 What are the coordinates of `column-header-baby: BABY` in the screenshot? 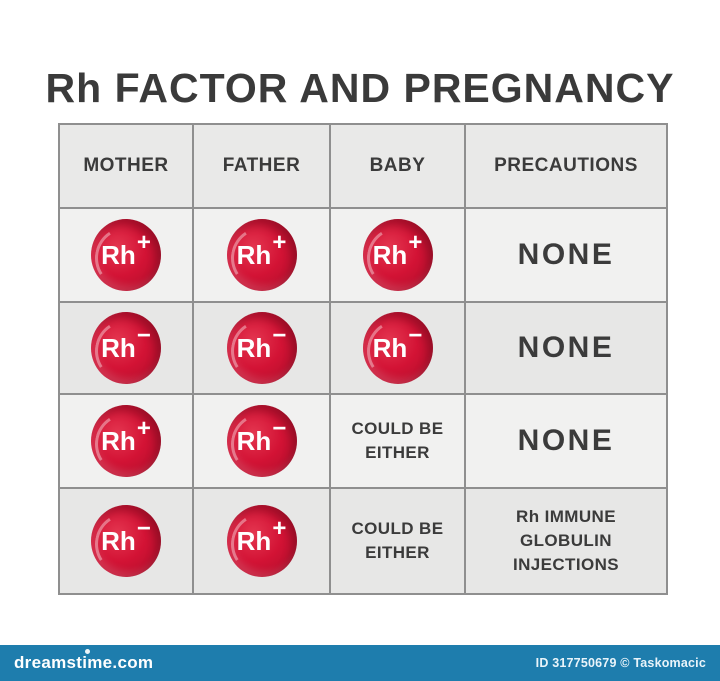 It's located at (397, 166).